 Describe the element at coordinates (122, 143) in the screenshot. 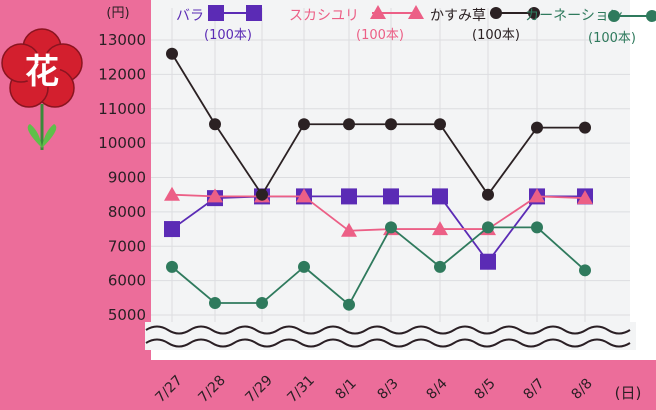

I see `y-tick-label: 10000` at that location.